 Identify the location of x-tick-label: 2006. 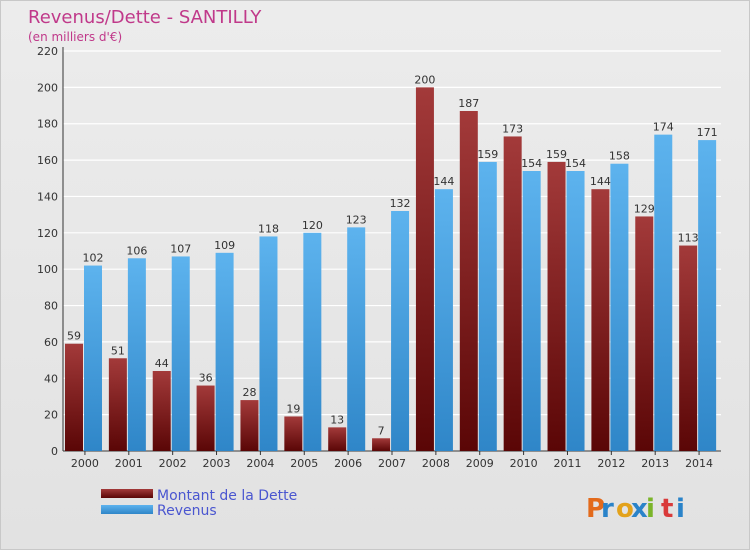
(348, 463).